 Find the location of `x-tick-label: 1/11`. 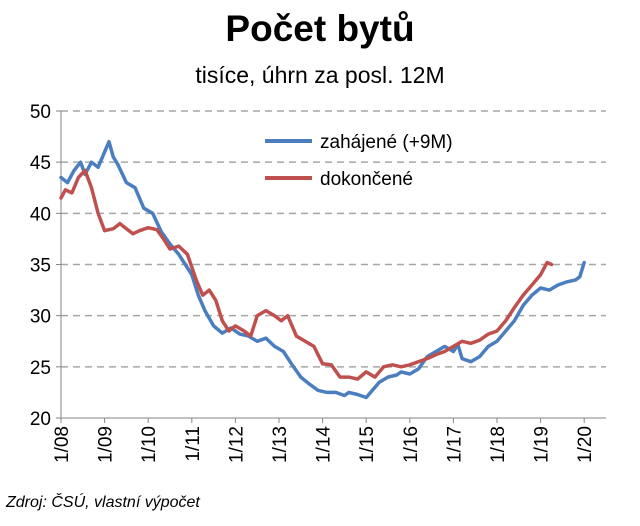

x-tick-label: 1/11 is located at coordinates (193, 444).